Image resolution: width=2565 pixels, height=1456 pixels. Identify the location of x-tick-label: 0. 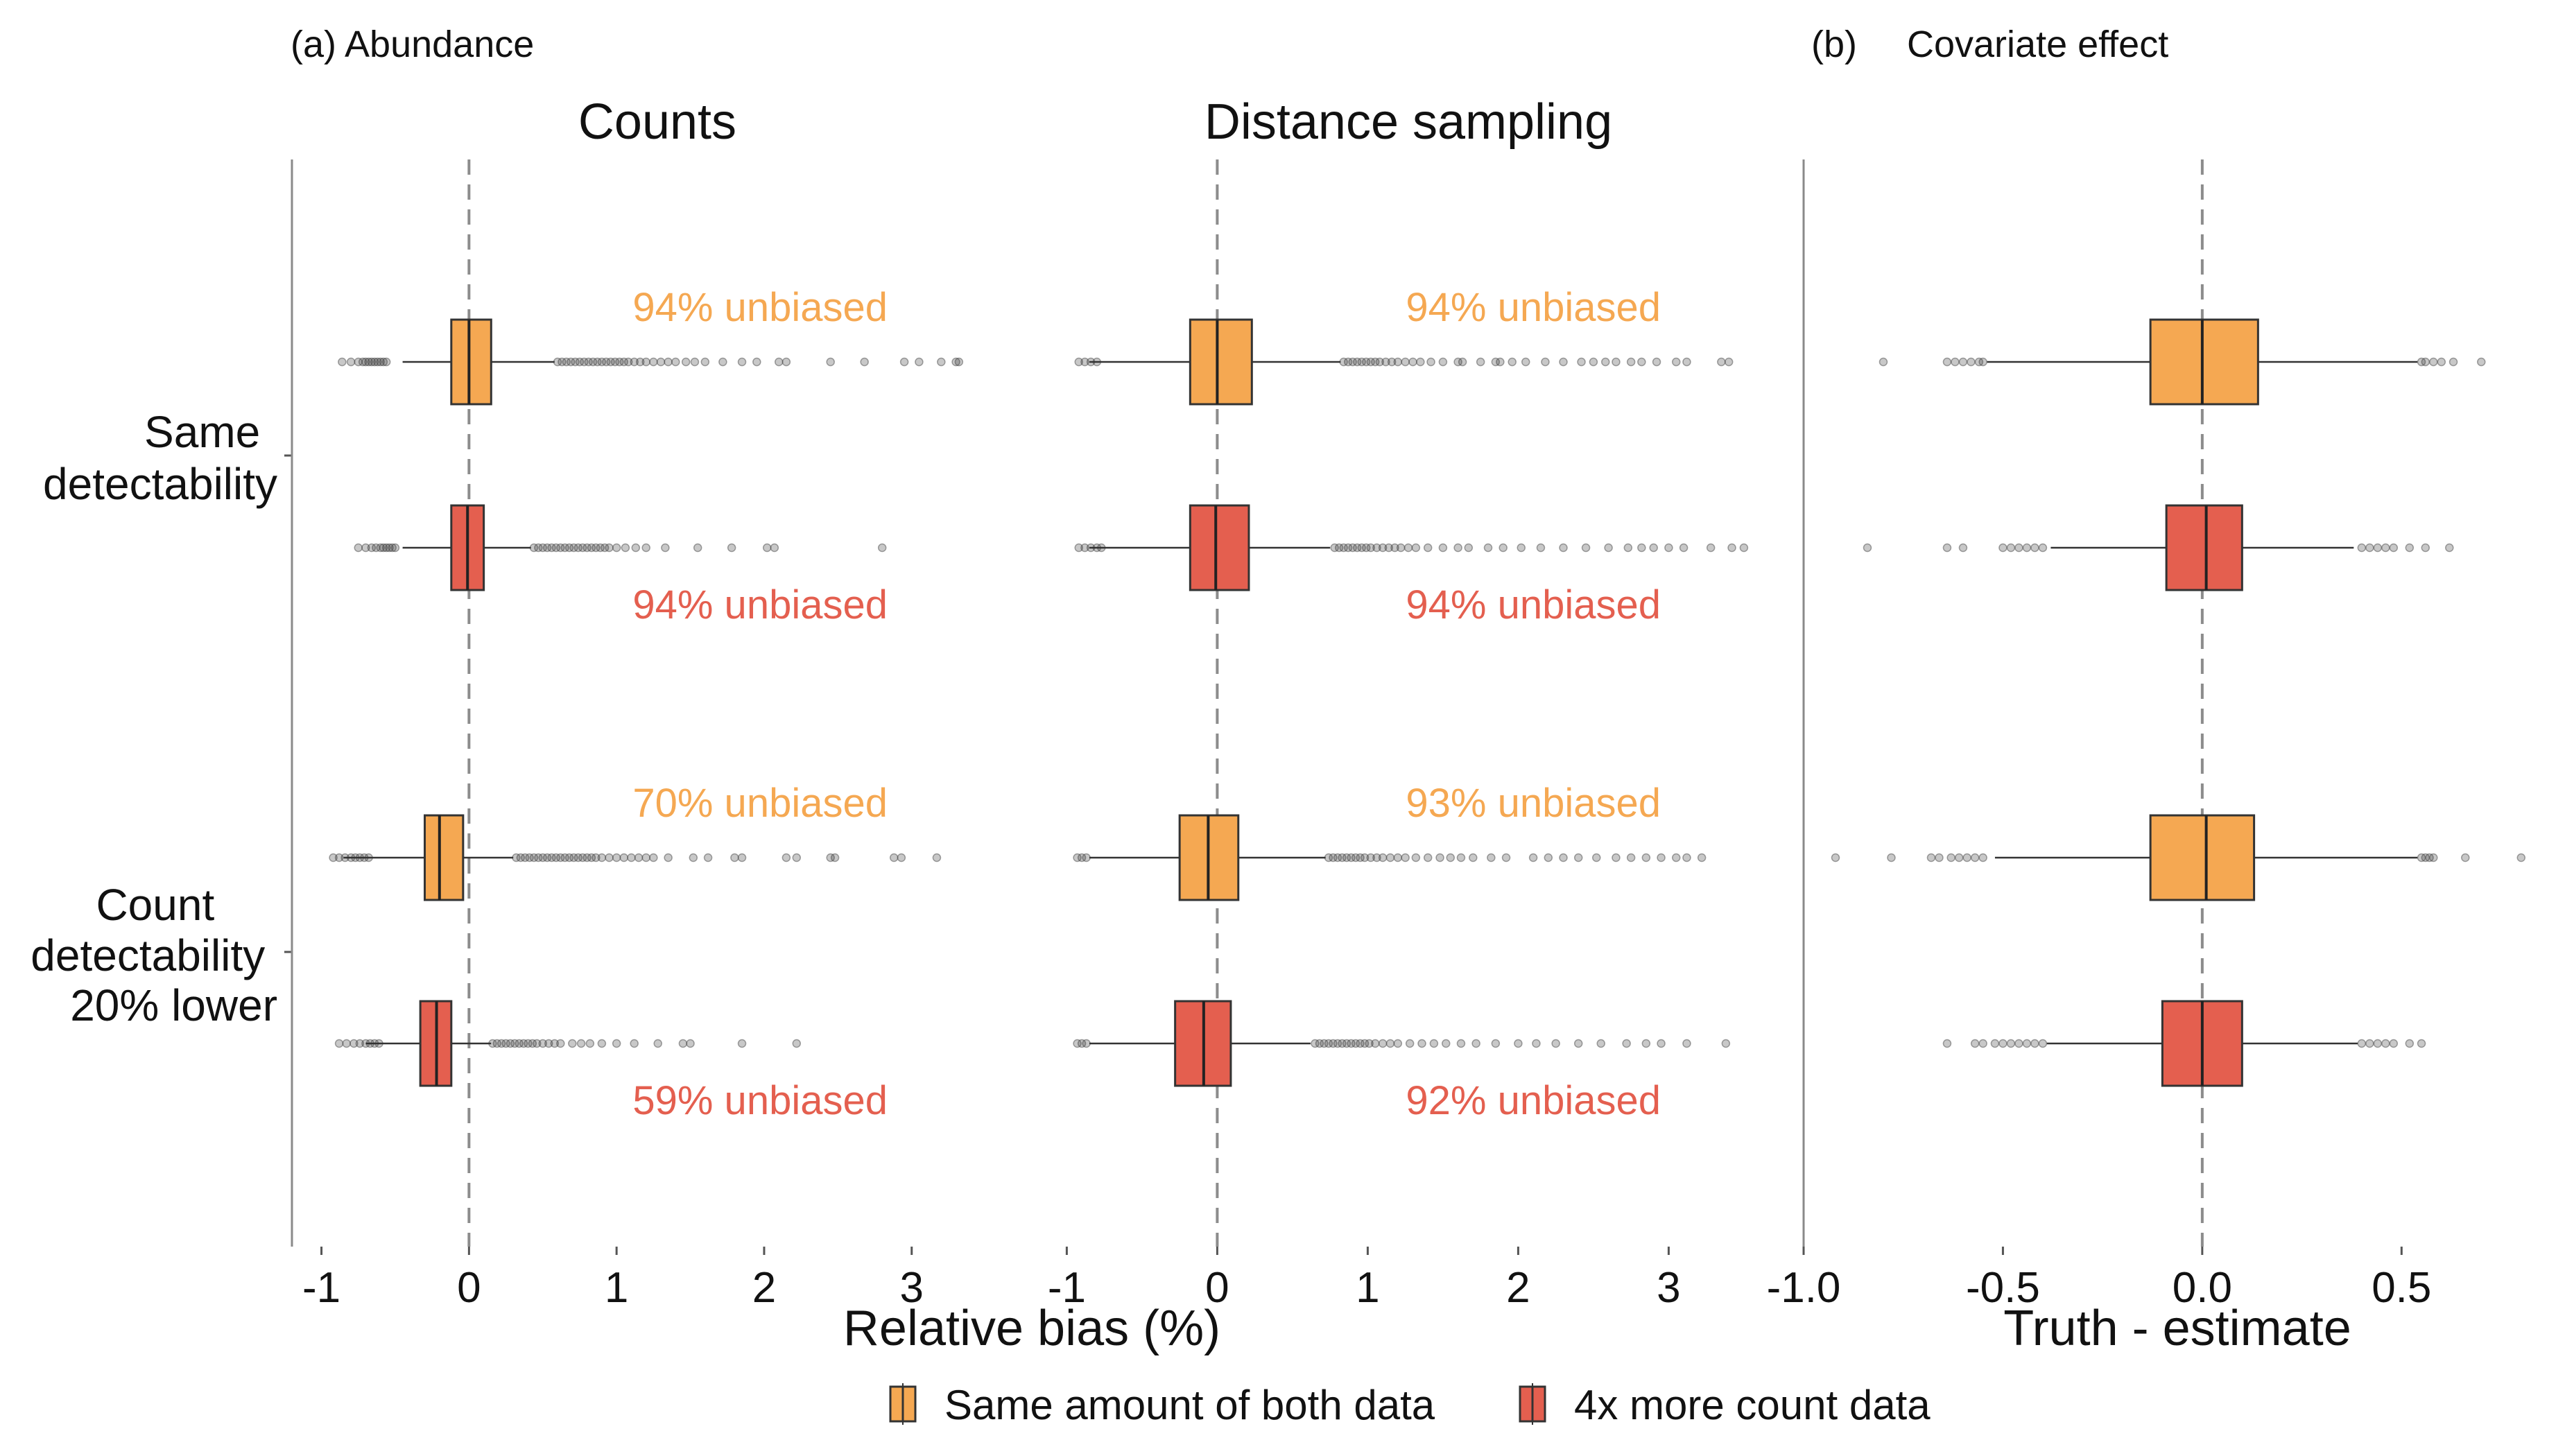
(469, 1288).